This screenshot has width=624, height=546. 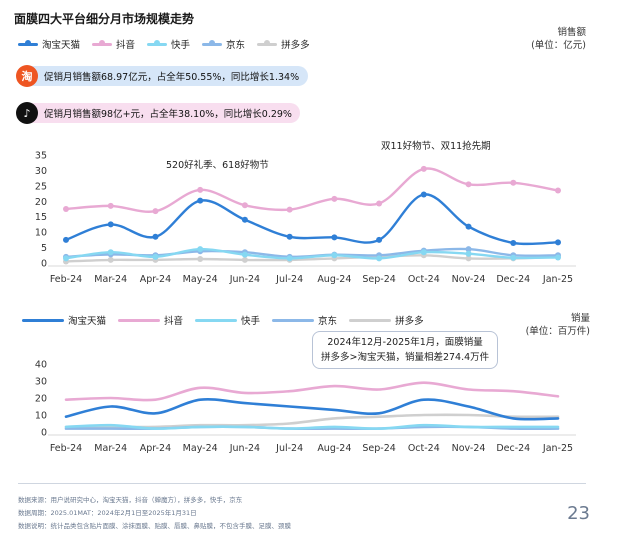 What do you see at coordinates (28, 43) in the screenshot?
I see `legend-swatch-tmall` at bounding box center [28, 43].